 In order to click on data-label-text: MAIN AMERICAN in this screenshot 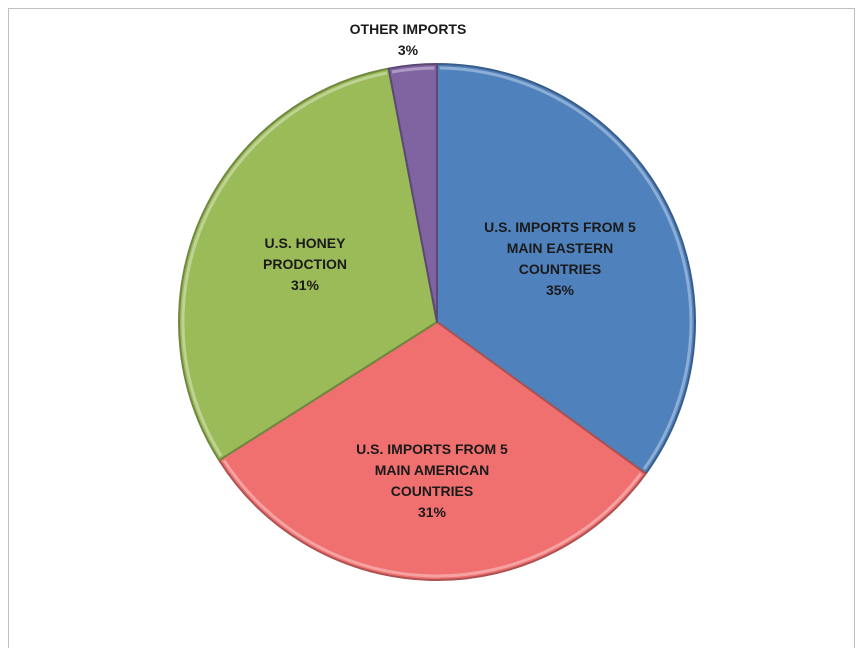, I will do `click(432, 470)`.